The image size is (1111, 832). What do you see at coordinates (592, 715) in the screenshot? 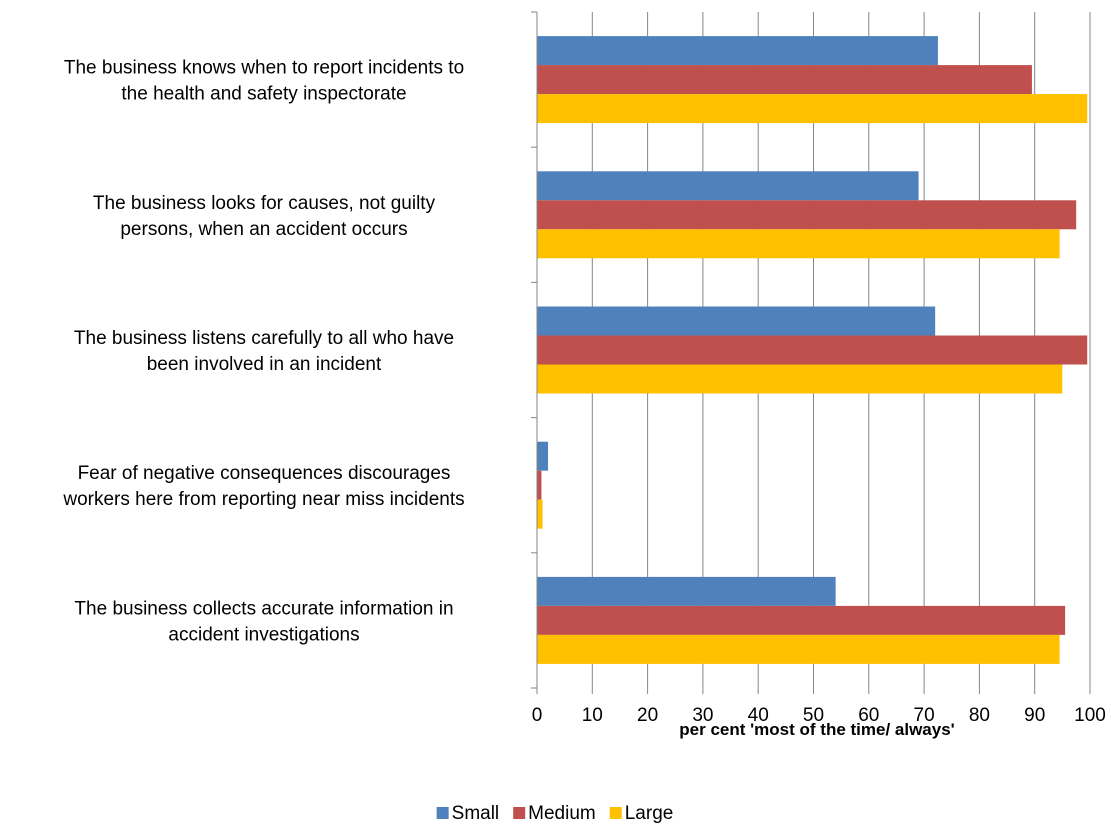
I see `x-tick-label: 10` at bounding box center [592, 715].